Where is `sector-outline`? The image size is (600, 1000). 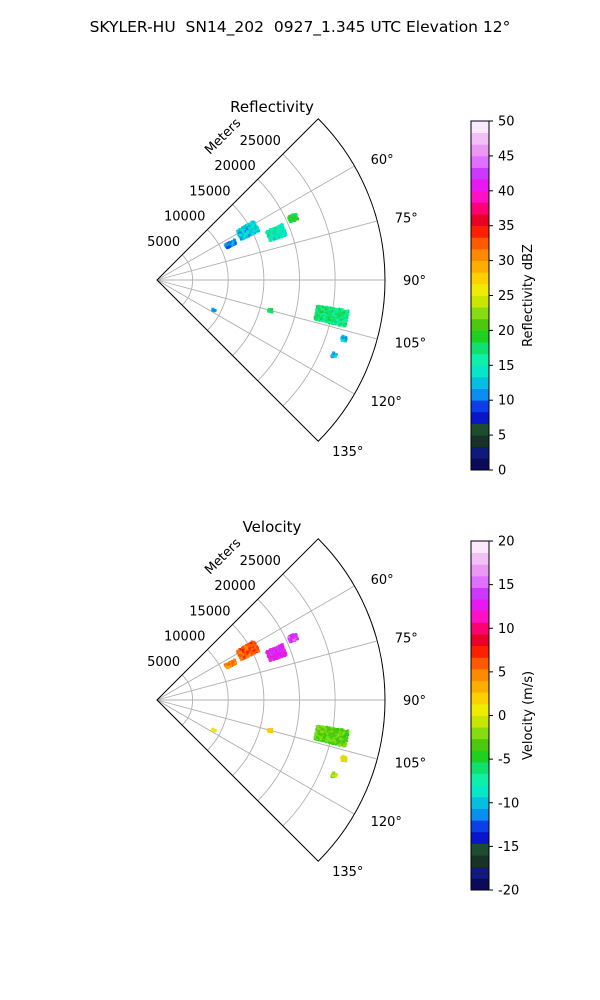 sector-outline is located at coordinates (271, 700).